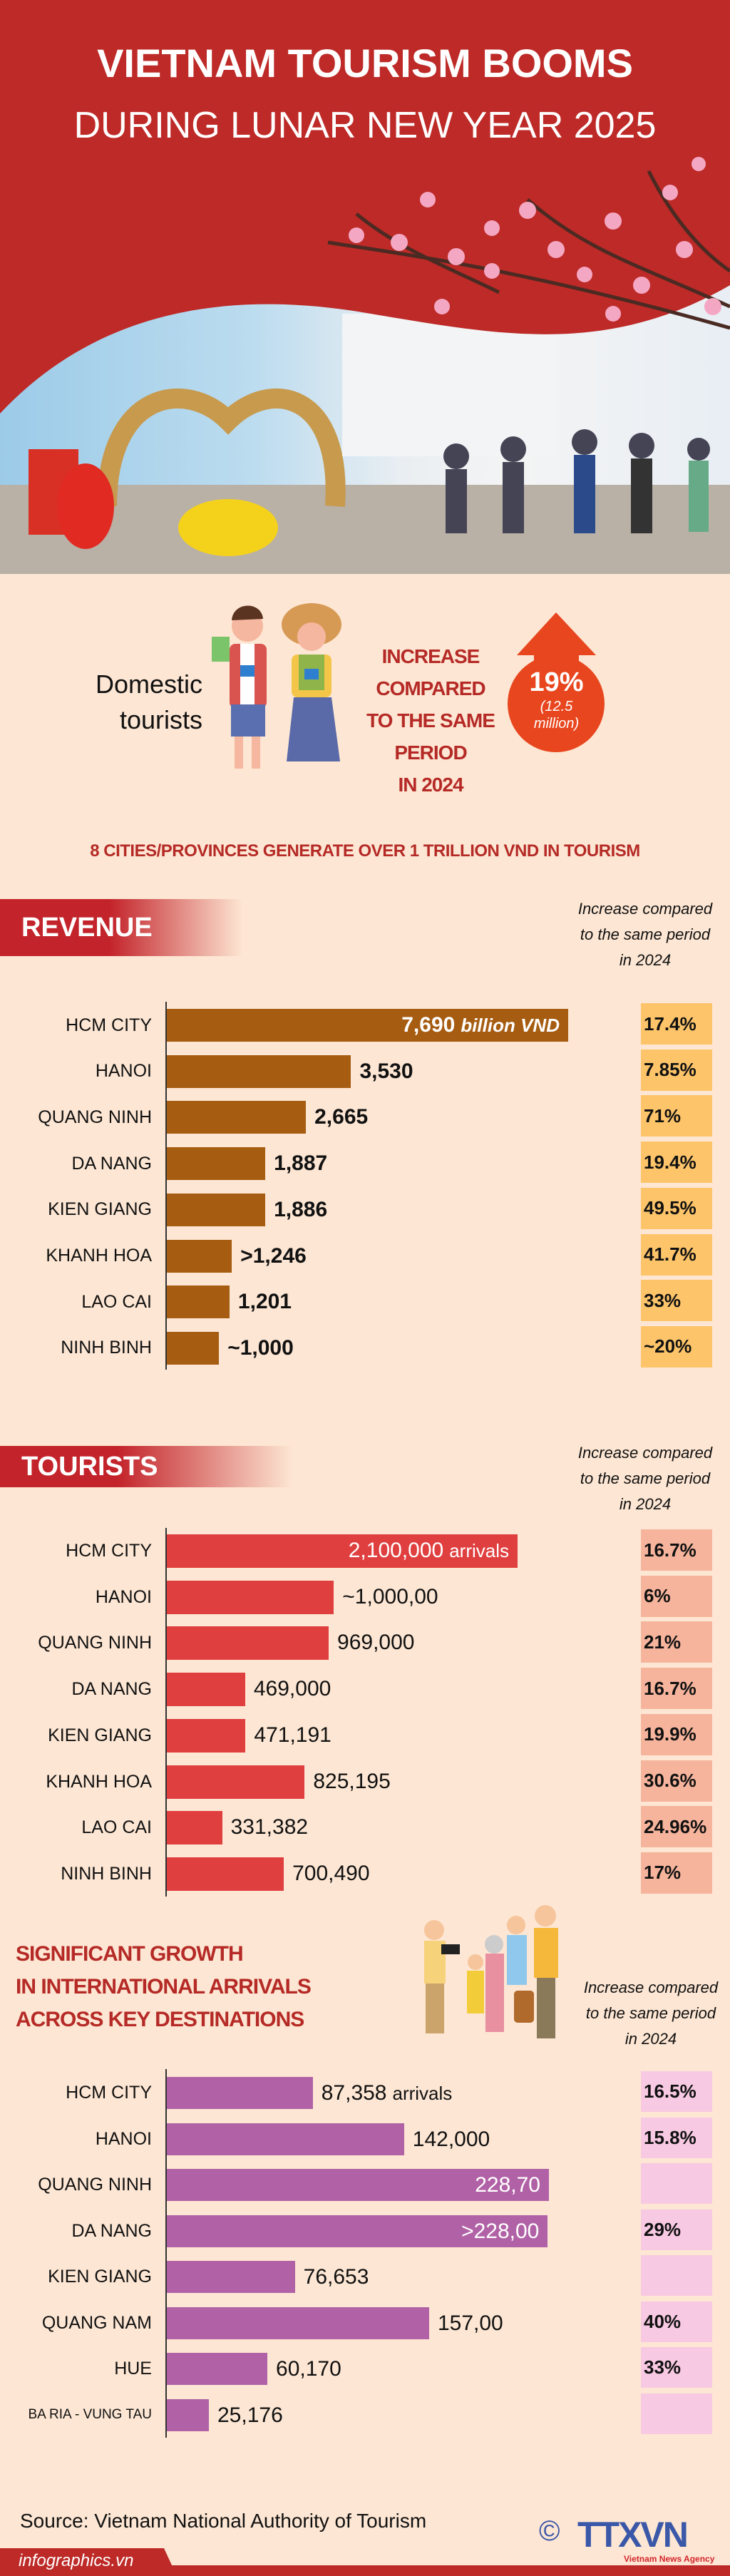 The width and height of the screenshot is (730, 2576). What do you see at coordinates (390, 1597) in the screenshot?
I see `tourists-value-label: ~1,000,00` at bounding box center [390, 1597].